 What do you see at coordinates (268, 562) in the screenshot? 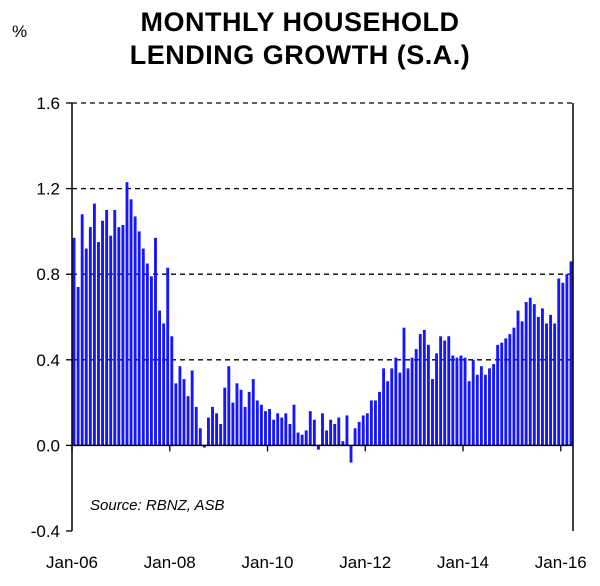
I see `x-tick-label: Jan-10` at bounding box center [268, 562].